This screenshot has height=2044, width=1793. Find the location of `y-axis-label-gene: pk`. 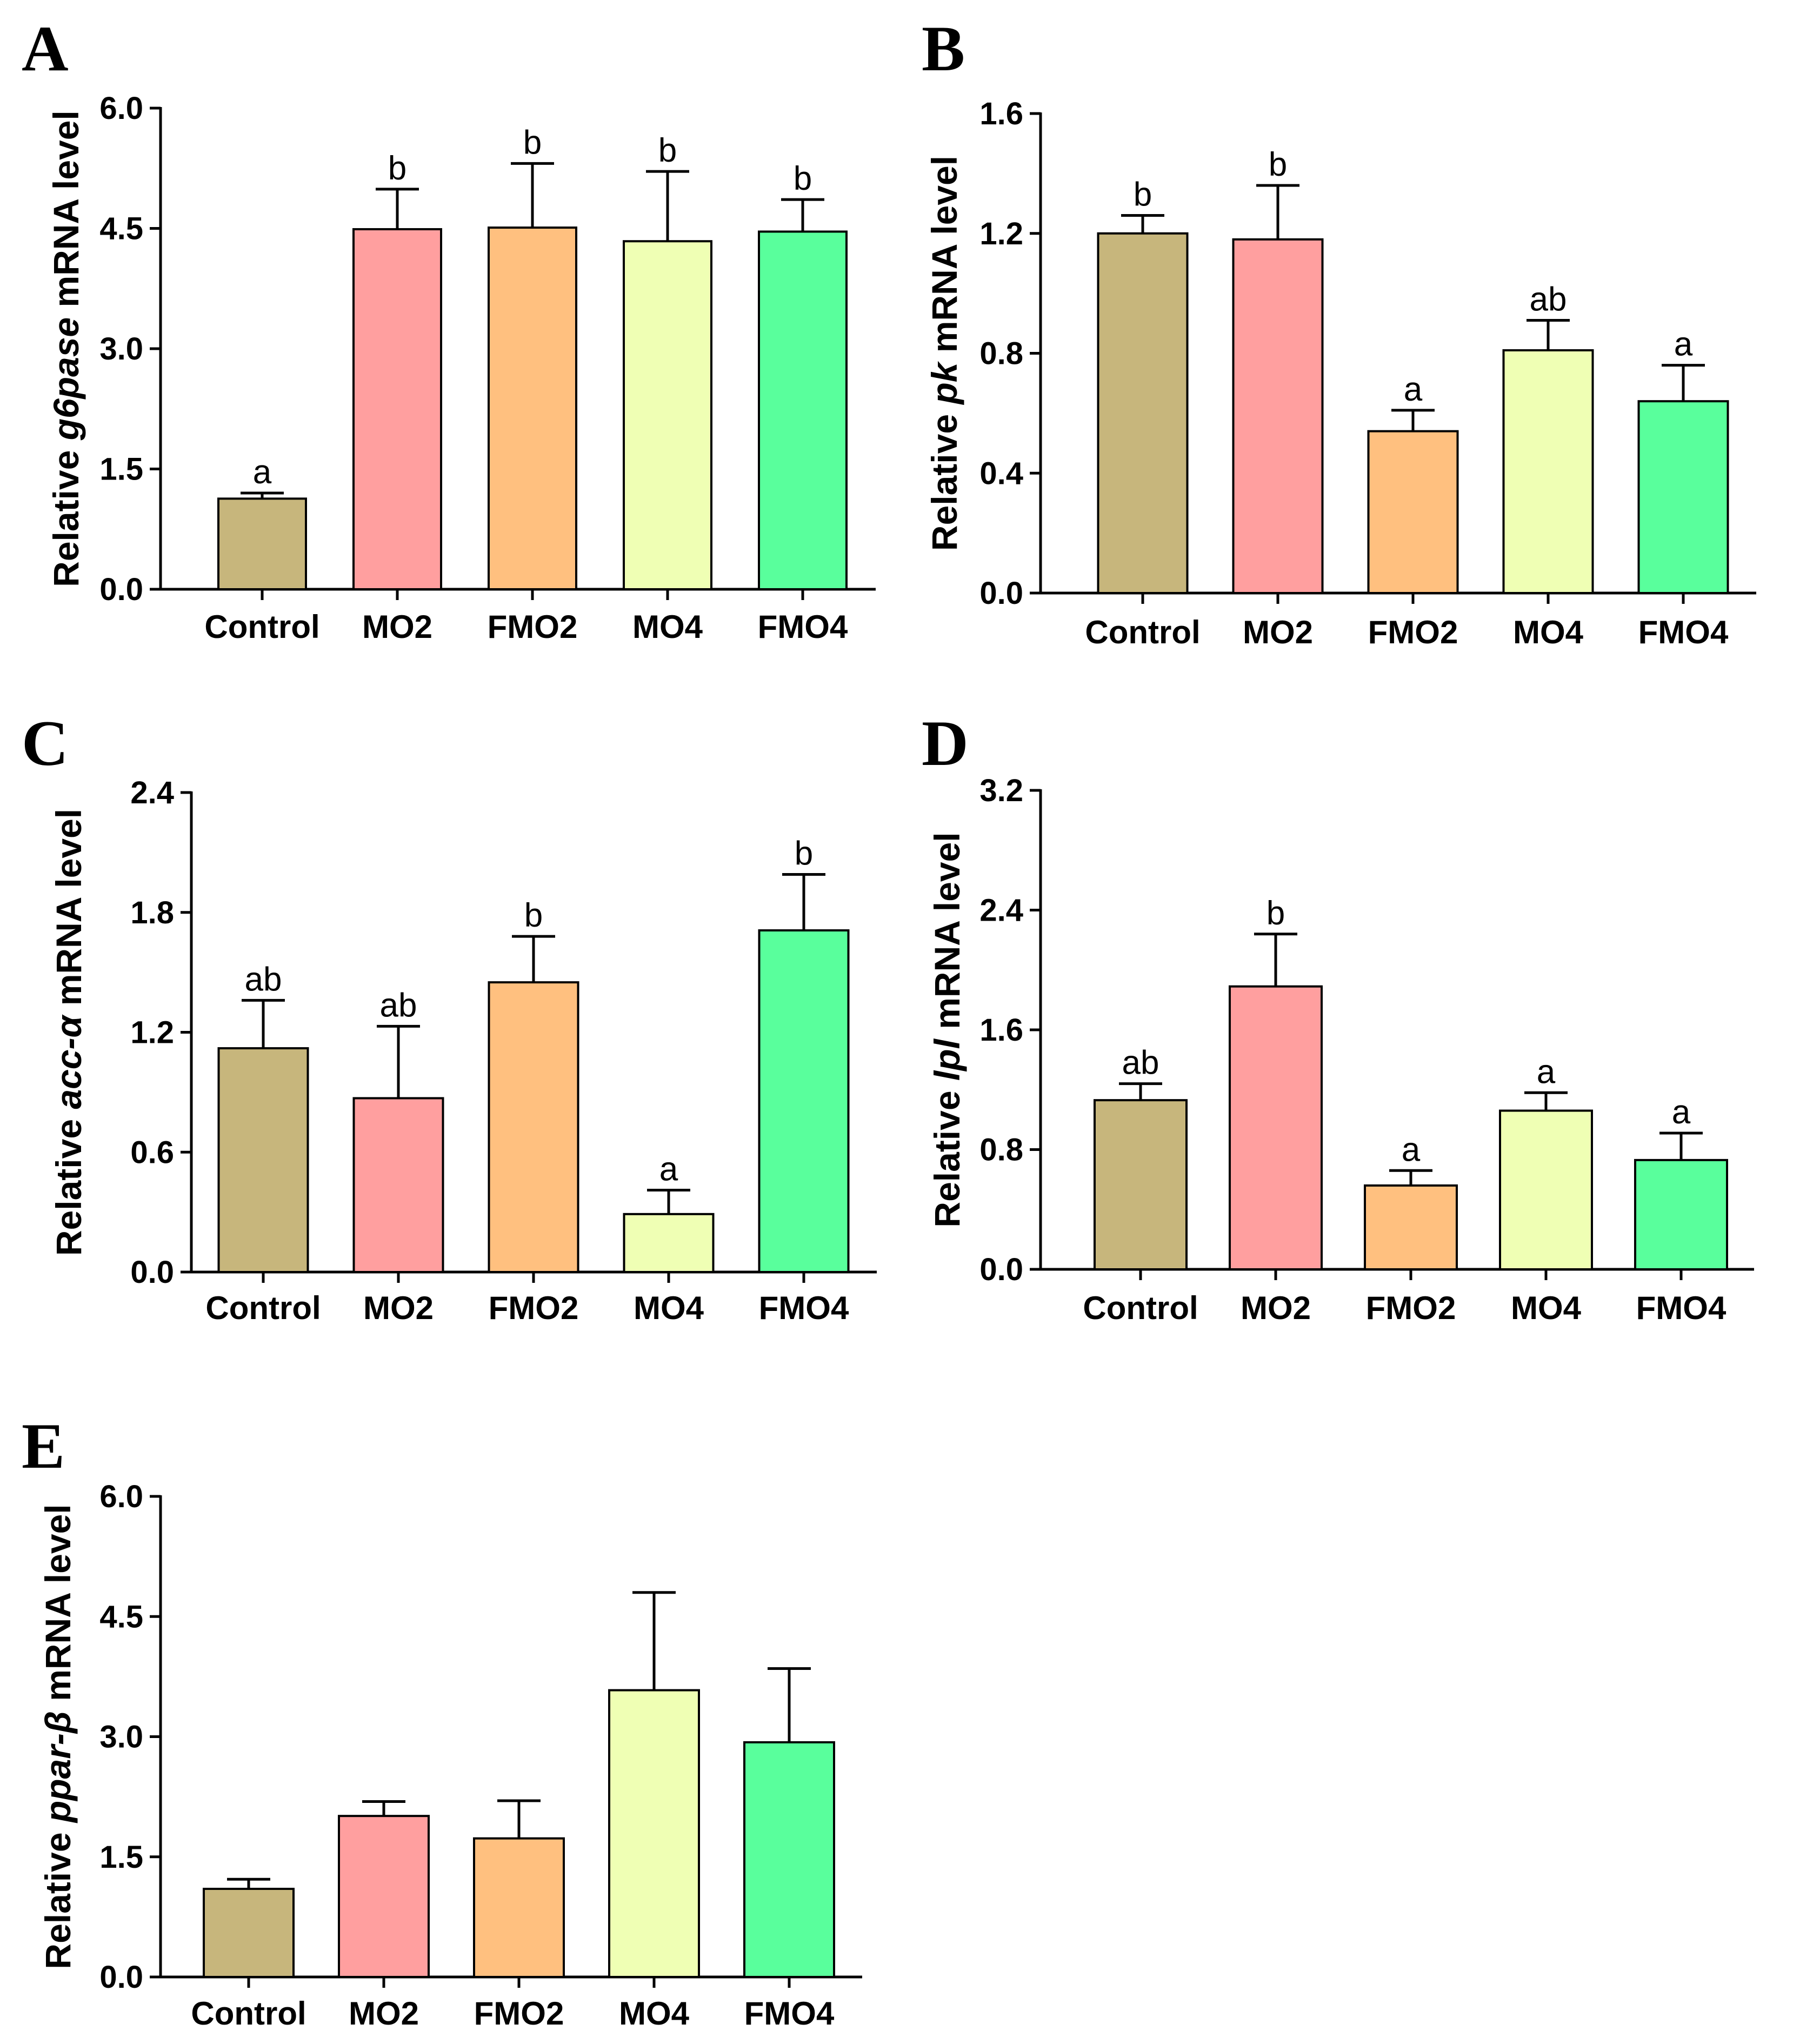

y-axis-label-gene: pk is located at coordinates (944, 383).